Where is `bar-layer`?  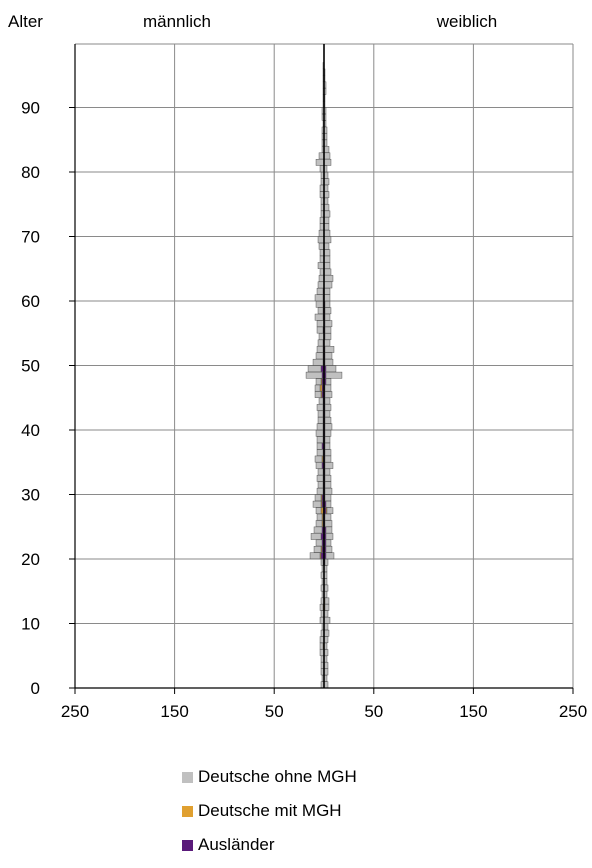 bar-layer is located at coordinates (324, 375).